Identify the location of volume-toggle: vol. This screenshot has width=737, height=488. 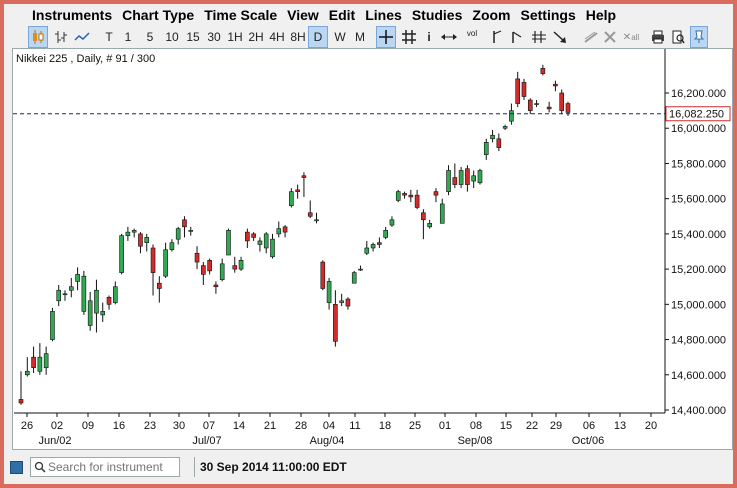
(472, 37).